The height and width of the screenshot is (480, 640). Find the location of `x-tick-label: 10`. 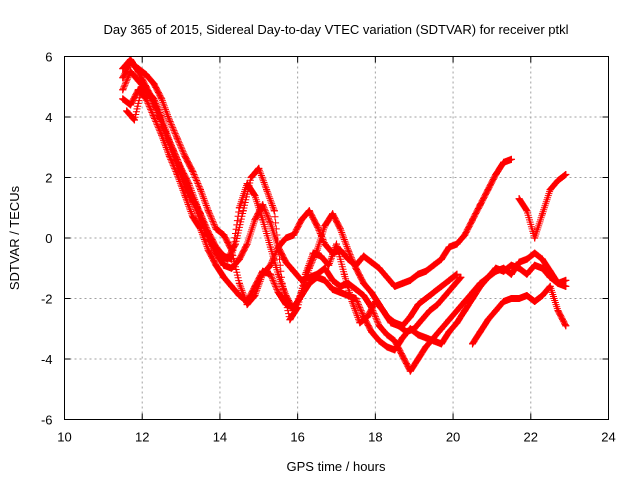

x-tick-label: 10 is located at coordinates (64, 437).